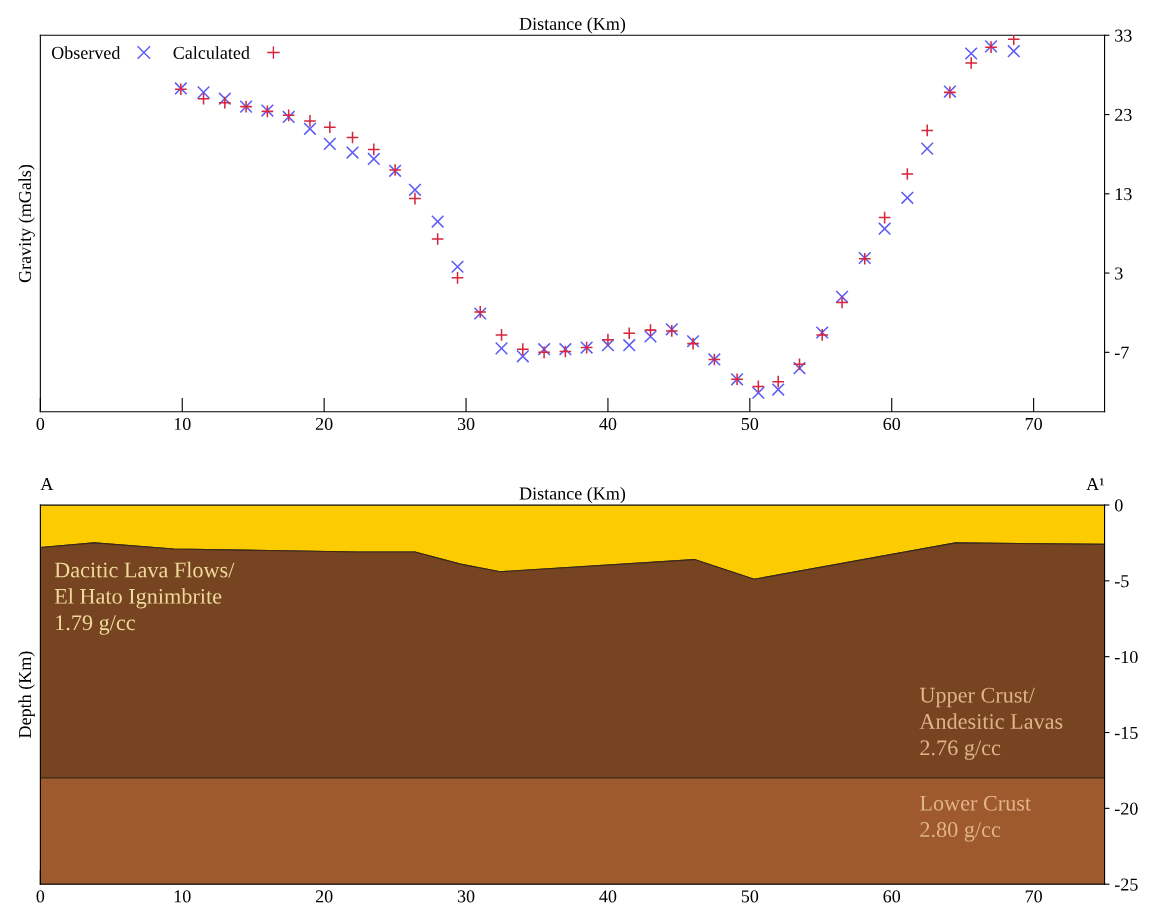  I want to click on legend-label: Observed, so click(86, 52).